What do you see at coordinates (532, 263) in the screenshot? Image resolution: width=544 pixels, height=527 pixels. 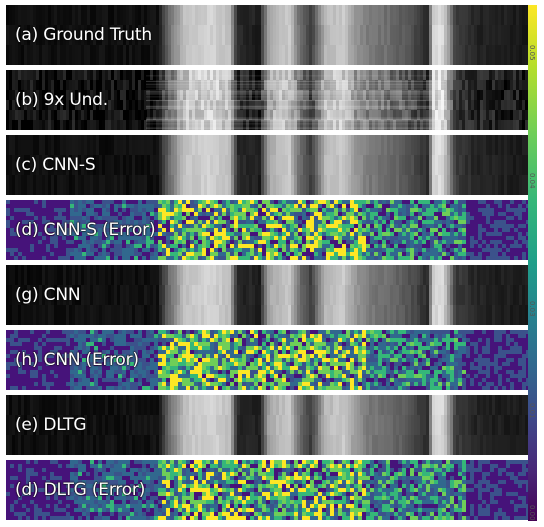 I see `colorbar-gradient` at bounding box center [532, 263].